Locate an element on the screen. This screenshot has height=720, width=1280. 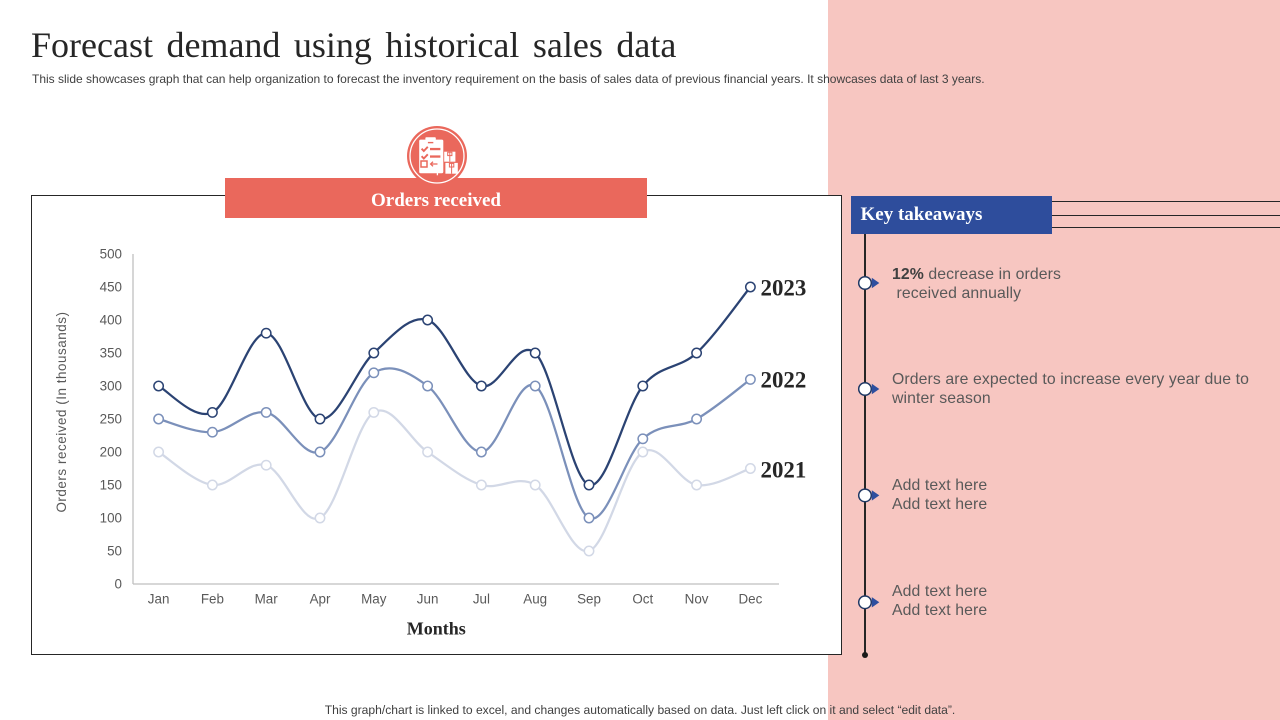
svg-text: Apr is located at coordinates (320, 599).